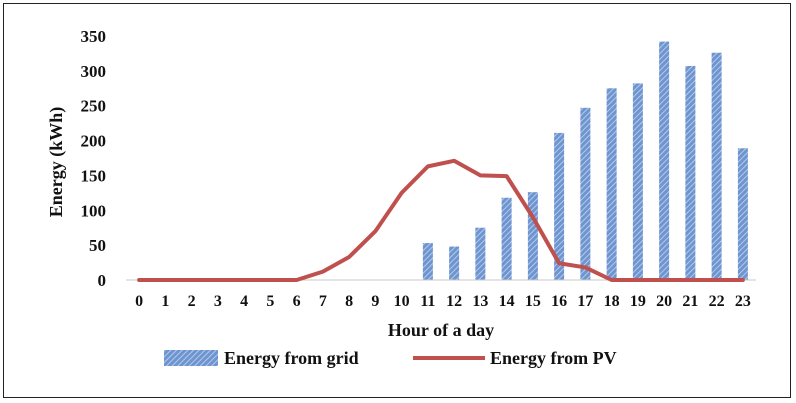 The width and height of the screenshot is (796, 403). Describe the element at coordinates (375, 301) in the screenshot. I see `x-tick-label: 9` at that location.